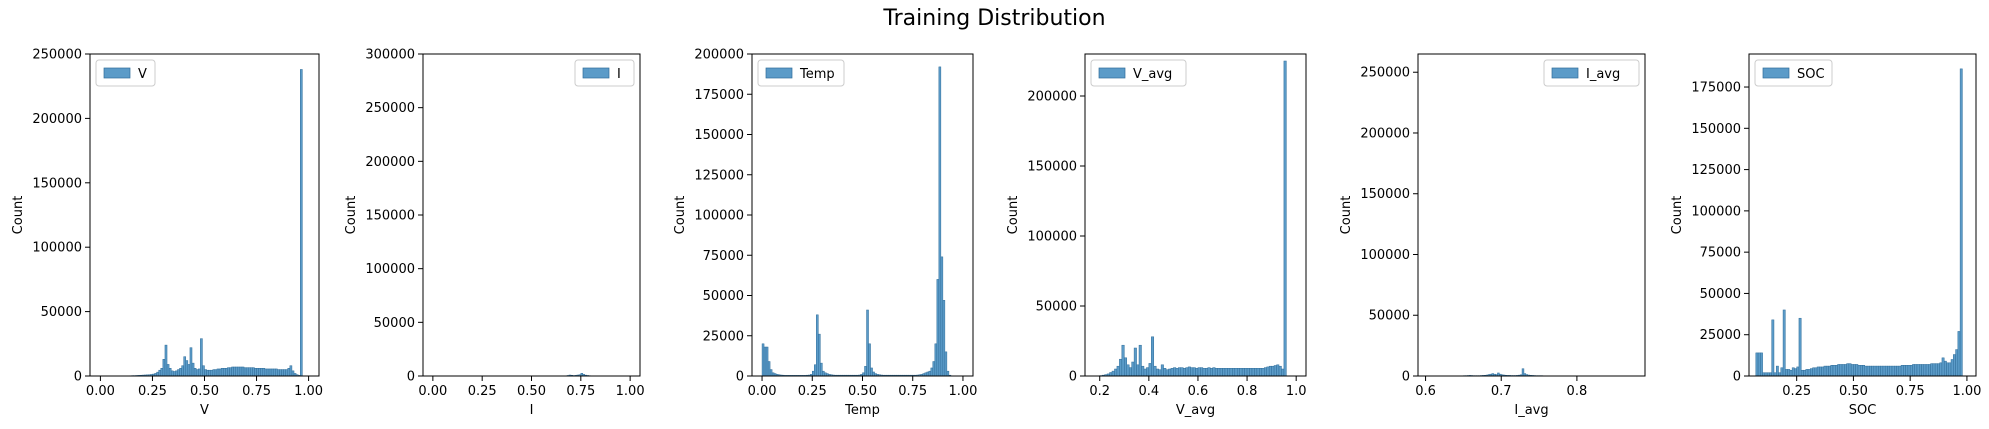  I want to click on y-tick-label: 75000, so click(1720, 253).